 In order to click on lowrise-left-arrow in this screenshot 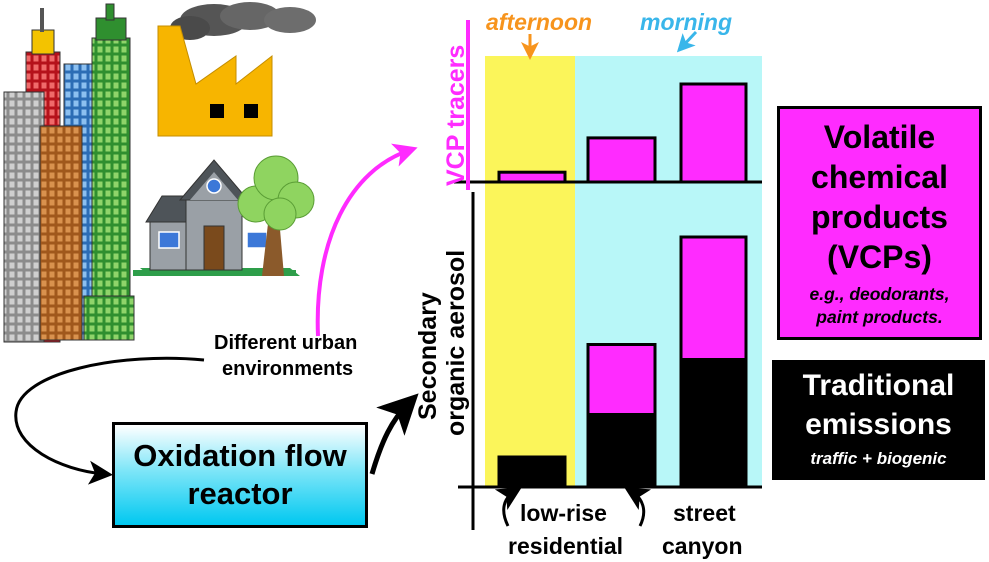, I will do `click(508, 507)`.